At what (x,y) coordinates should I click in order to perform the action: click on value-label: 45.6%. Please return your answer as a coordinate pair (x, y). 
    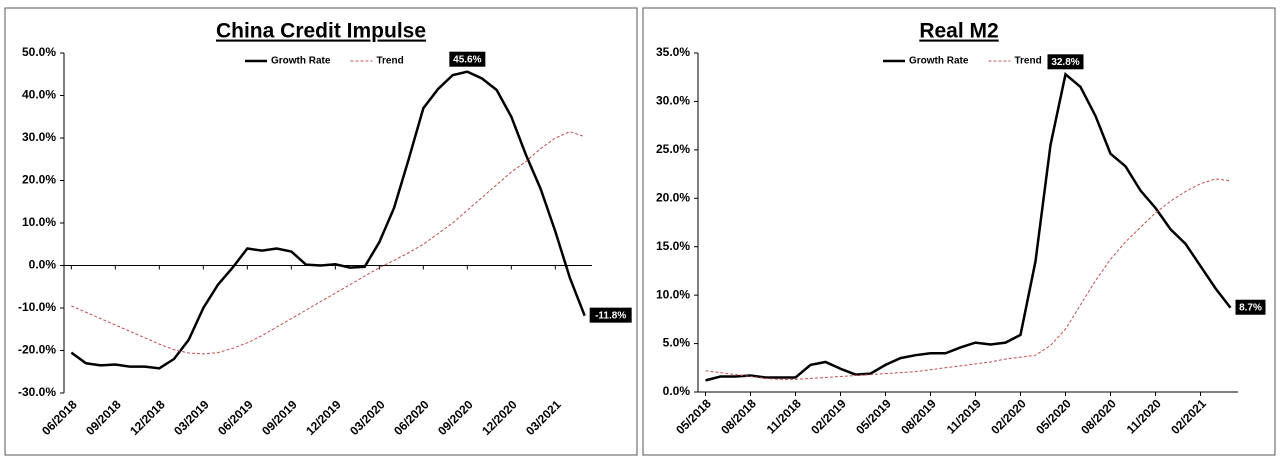
    Looking at the image, I should click on (467, 59).